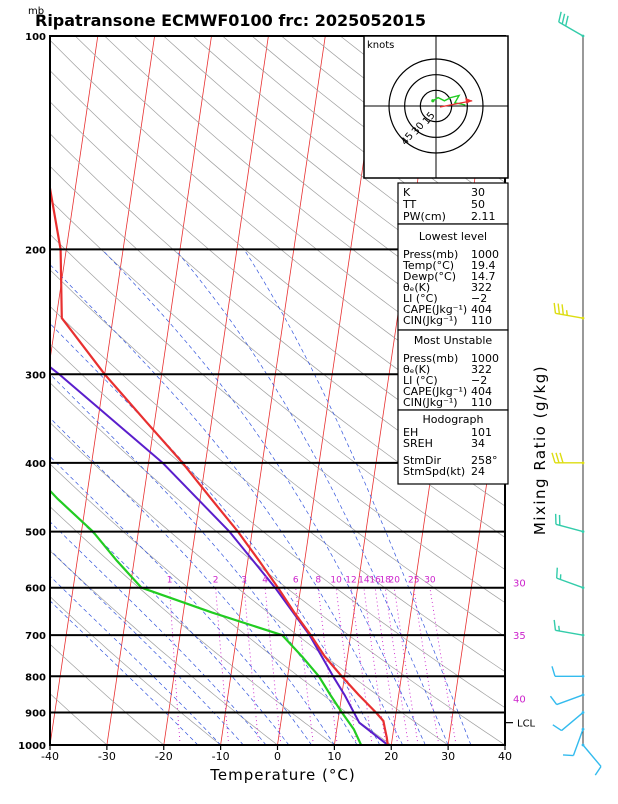  What do you see at coordinates (35, 677) in the screenshot?
I see `pressure-tick-label: 800` at bounding box center [35, 677].